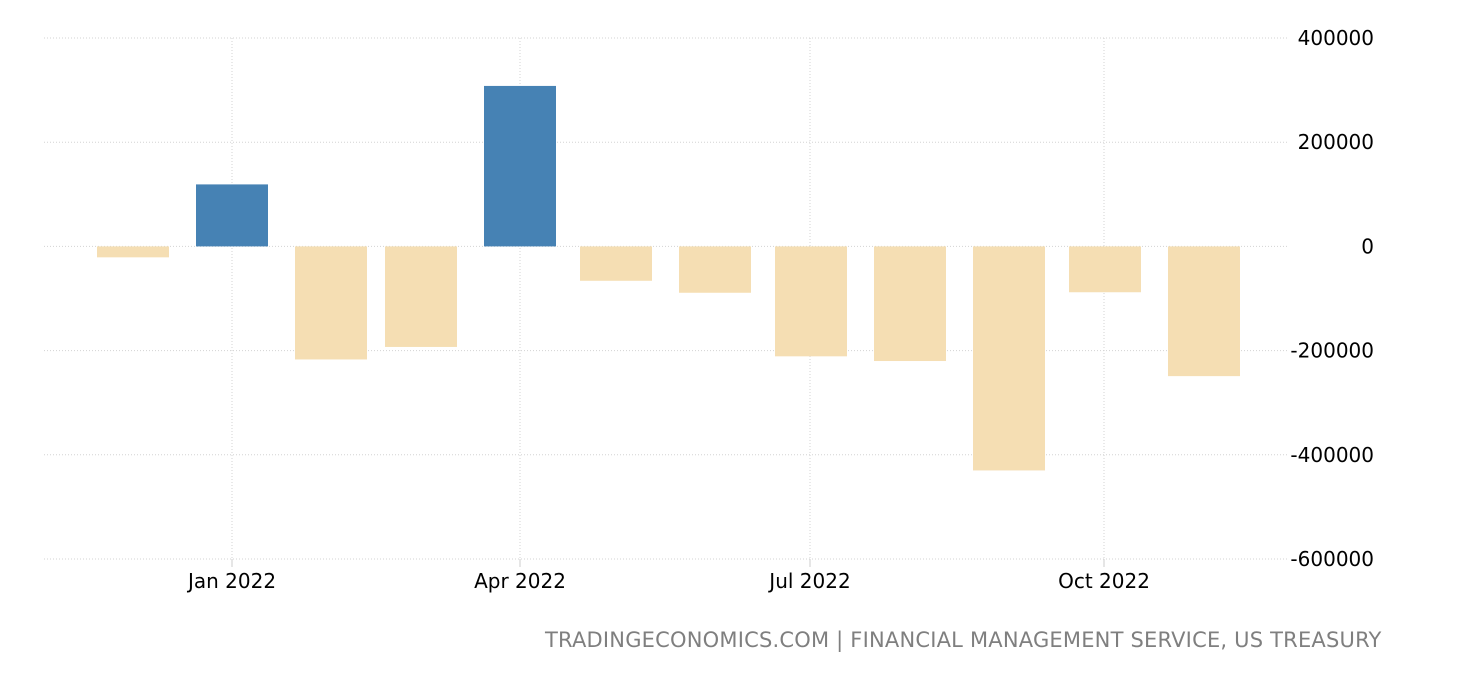 The width and height of the screenshot is (1460, 680). I want to click on bar-oct-2022, so click(1105, 269).